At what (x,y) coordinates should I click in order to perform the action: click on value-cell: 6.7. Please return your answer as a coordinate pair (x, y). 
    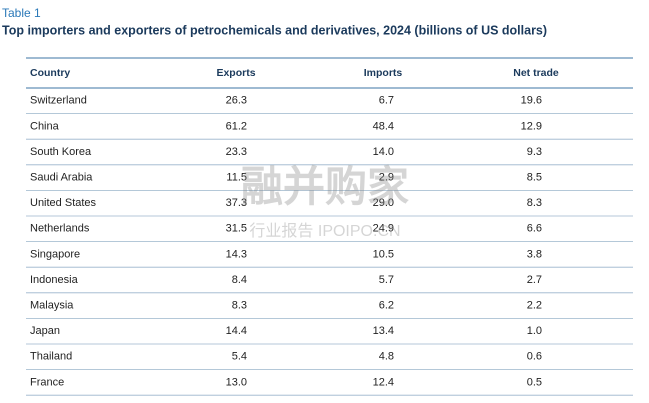
    Looking at the image, I should click on (386, 101).